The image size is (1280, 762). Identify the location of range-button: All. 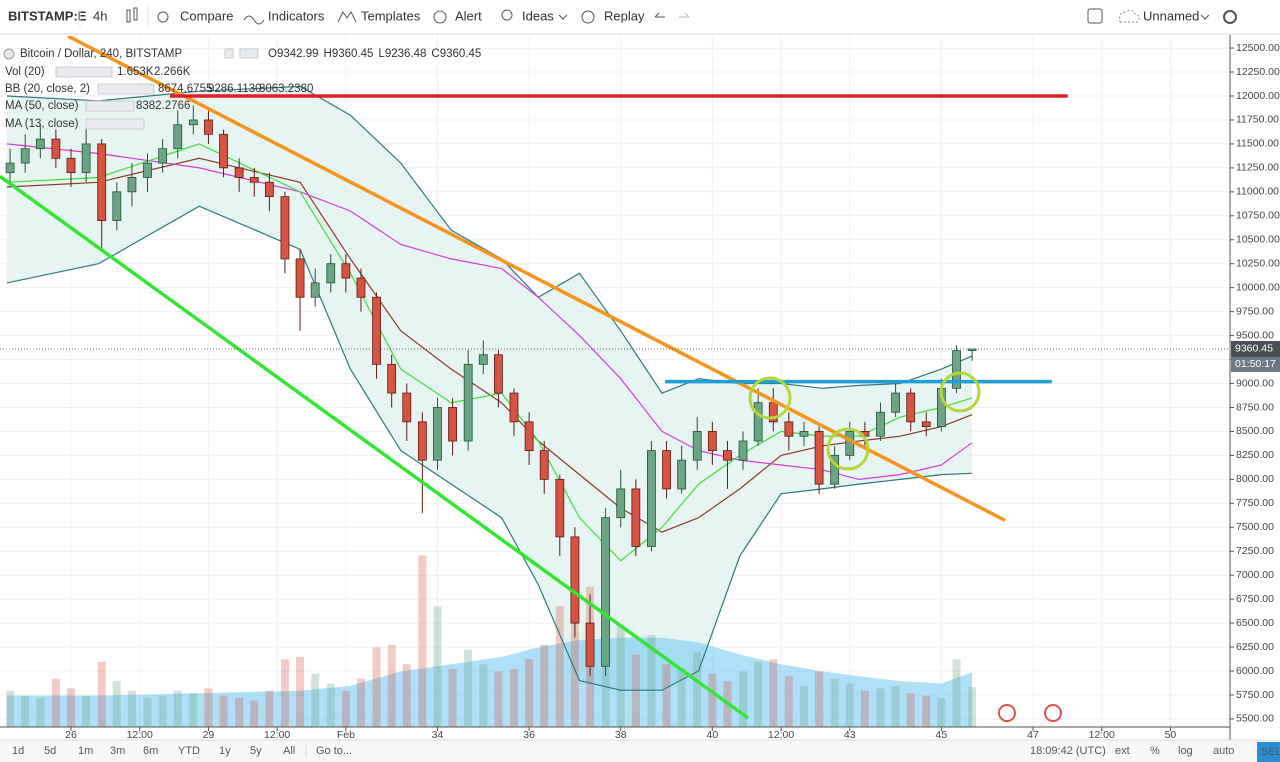
(289, 751).